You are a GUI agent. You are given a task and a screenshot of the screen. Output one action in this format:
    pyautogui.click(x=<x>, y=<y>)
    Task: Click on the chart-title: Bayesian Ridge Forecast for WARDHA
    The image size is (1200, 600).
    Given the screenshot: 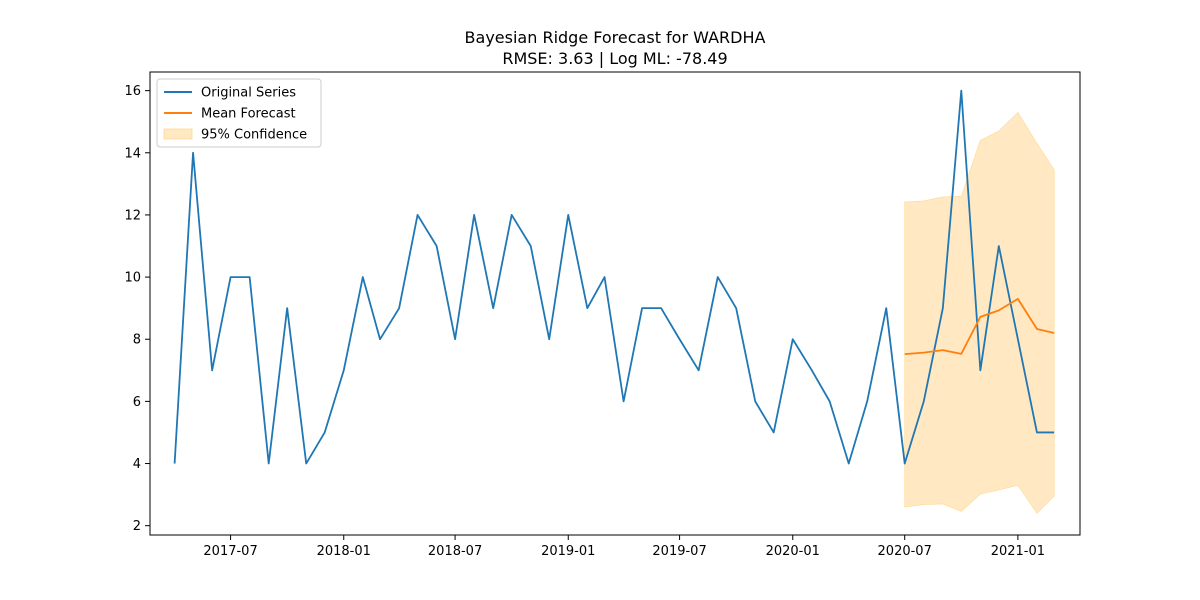 What is the action you would take?
    pyautogui.click(x=615, y=37)
    